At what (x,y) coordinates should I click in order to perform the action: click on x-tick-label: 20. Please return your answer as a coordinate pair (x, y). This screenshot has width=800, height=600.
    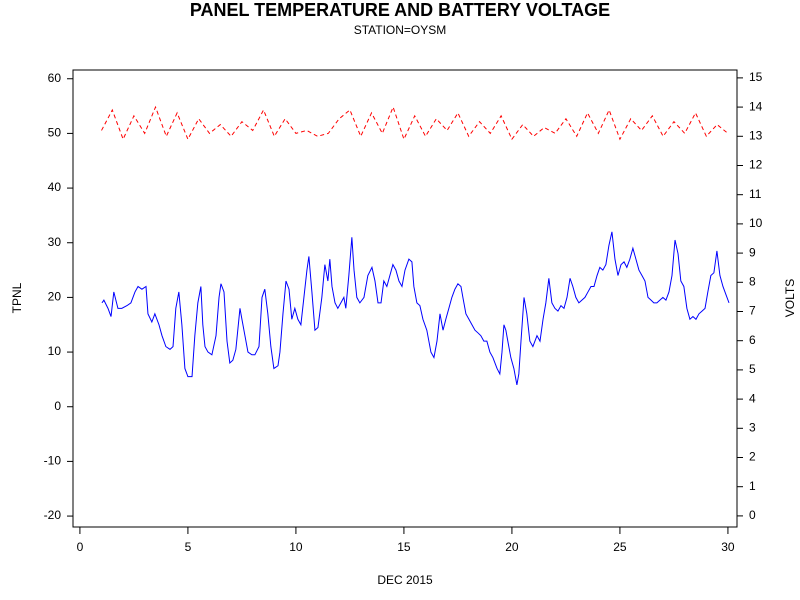
    Looking at the image, I should click on (512, 547).